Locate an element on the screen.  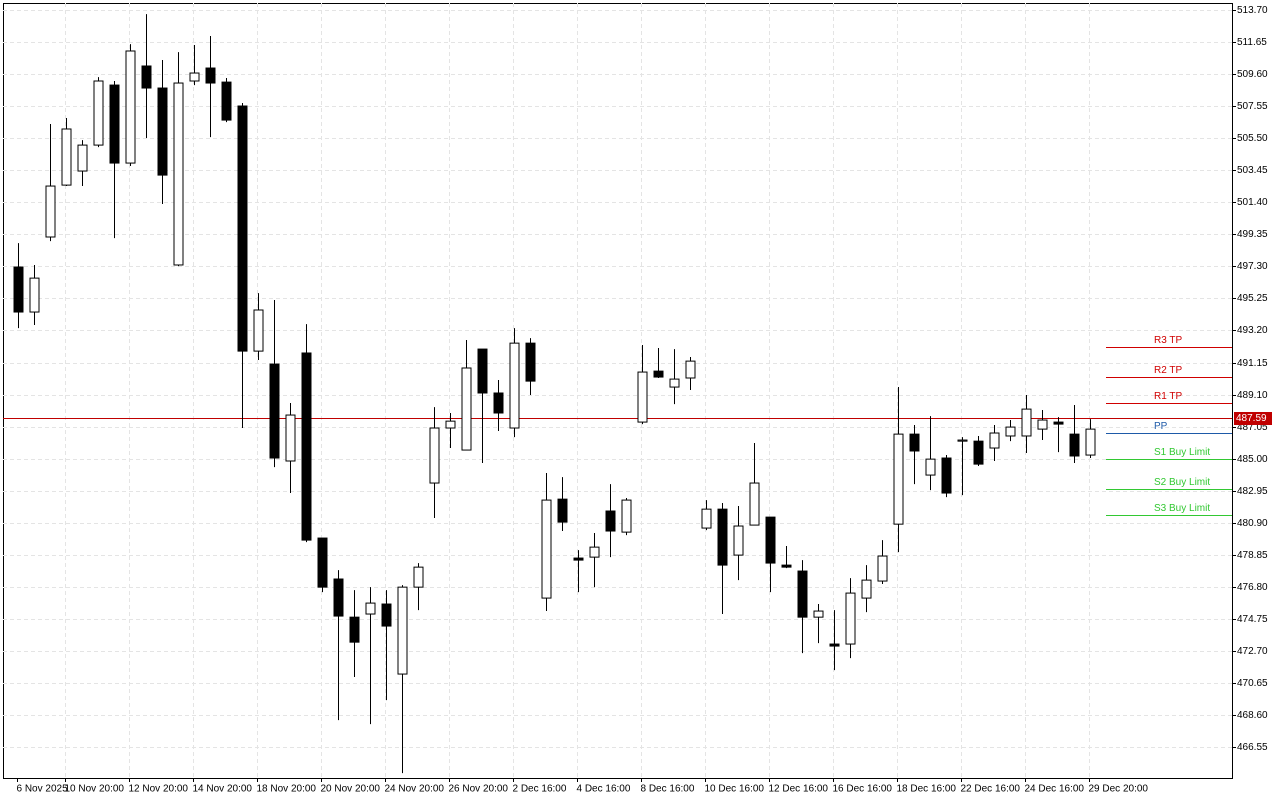
y-tick-label: 497.30 is located at coordinates (1252, 266).